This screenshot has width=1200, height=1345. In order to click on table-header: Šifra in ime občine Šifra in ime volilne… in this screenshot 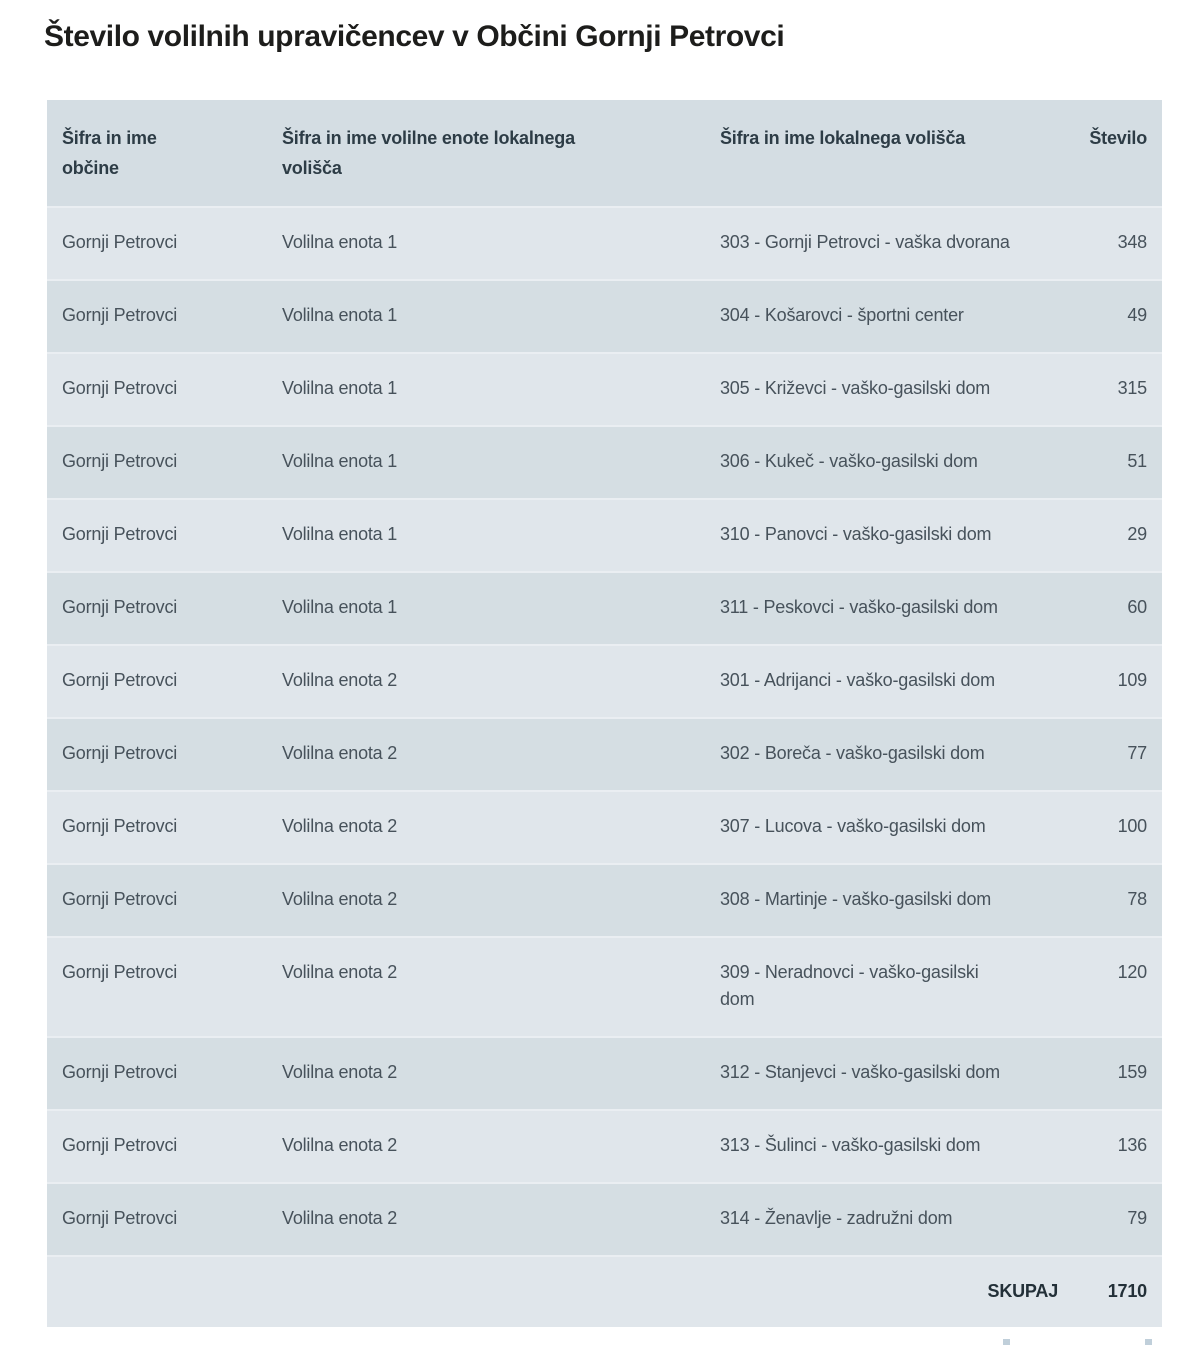, I will do `click(604, 153)`.